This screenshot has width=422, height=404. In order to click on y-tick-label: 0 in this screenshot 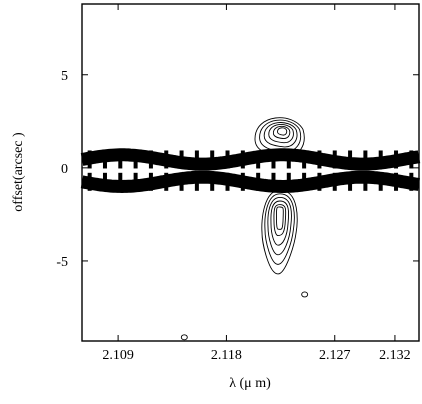, I will do `click(64, 169)`.